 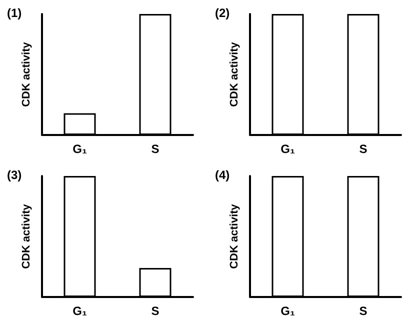 I want to click on chart-title: (4), so click(x=222, y=175).